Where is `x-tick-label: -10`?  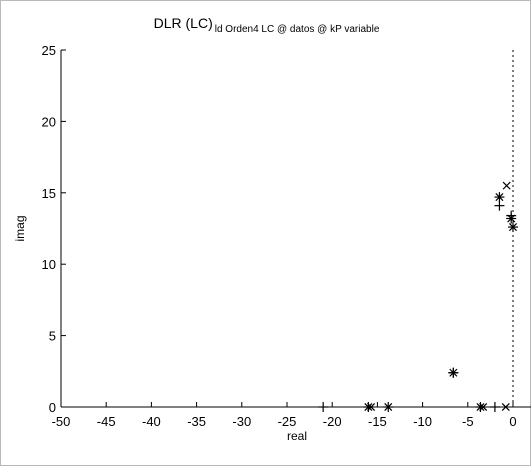 x-tick-label: -10 is located at coordinates (422, 421).